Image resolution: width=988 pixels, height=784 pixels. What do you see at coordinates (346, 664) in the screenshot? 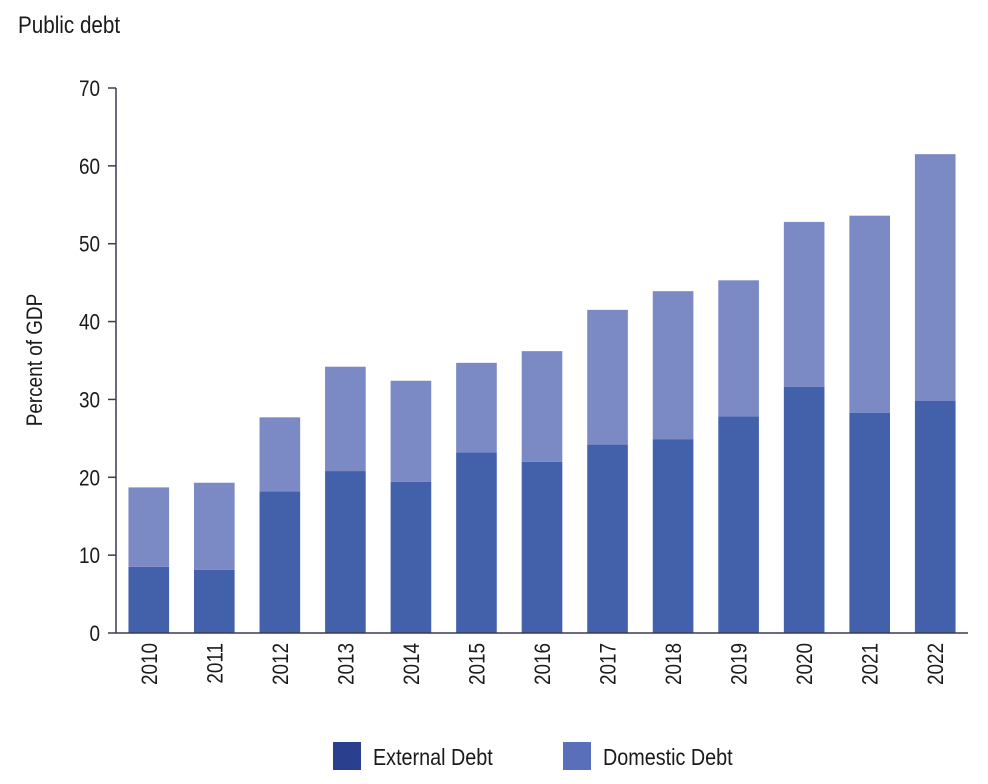
I see `x-tick-label: 2013` at bounding box center [346, 664].